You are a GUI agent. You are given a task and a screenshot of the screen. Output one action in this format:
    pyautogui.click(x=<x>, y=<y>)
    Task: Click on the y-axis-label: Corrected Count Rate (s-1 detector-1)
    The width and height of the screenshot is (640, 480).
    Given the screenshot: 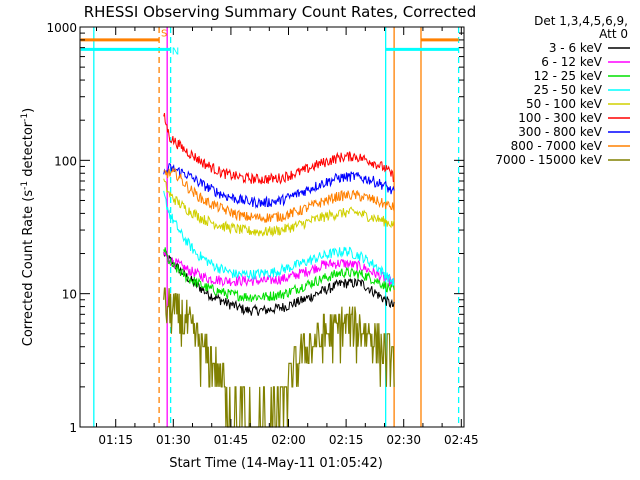 What is the action you would take?
    pyautogui.click(x=28, y=227)
    